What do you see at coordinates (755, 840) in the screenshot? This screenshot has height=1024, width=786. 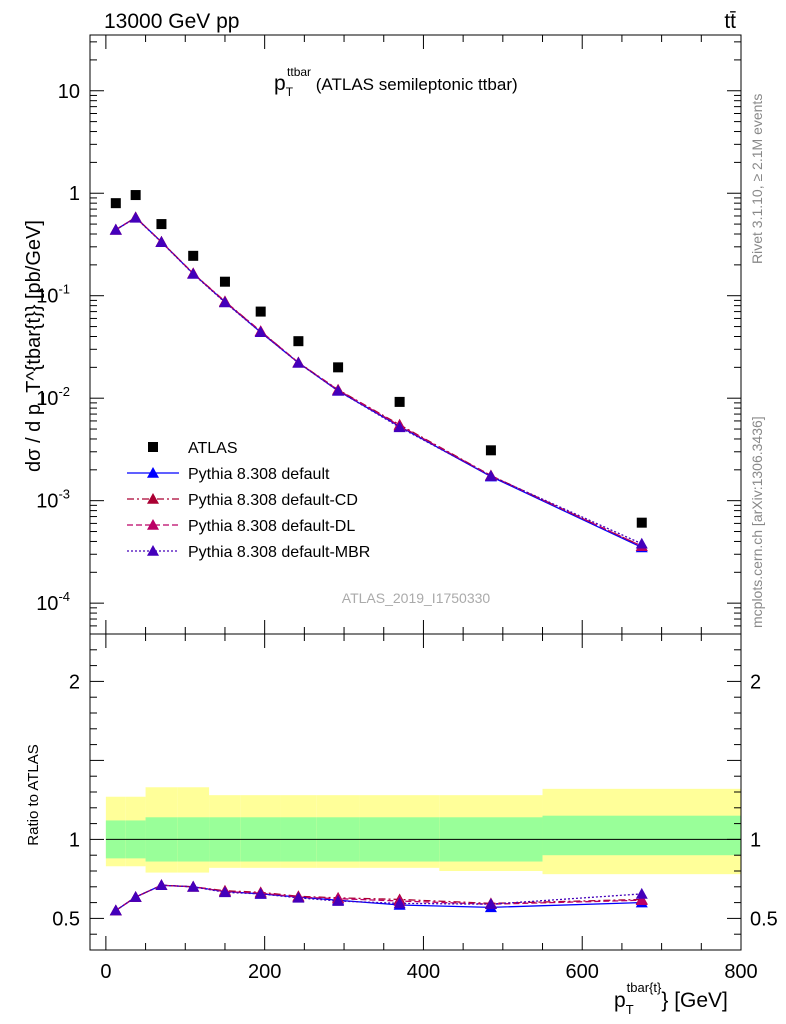 I see `y-tick-label-ratio-right: 1` at bounding box center [755, 840].